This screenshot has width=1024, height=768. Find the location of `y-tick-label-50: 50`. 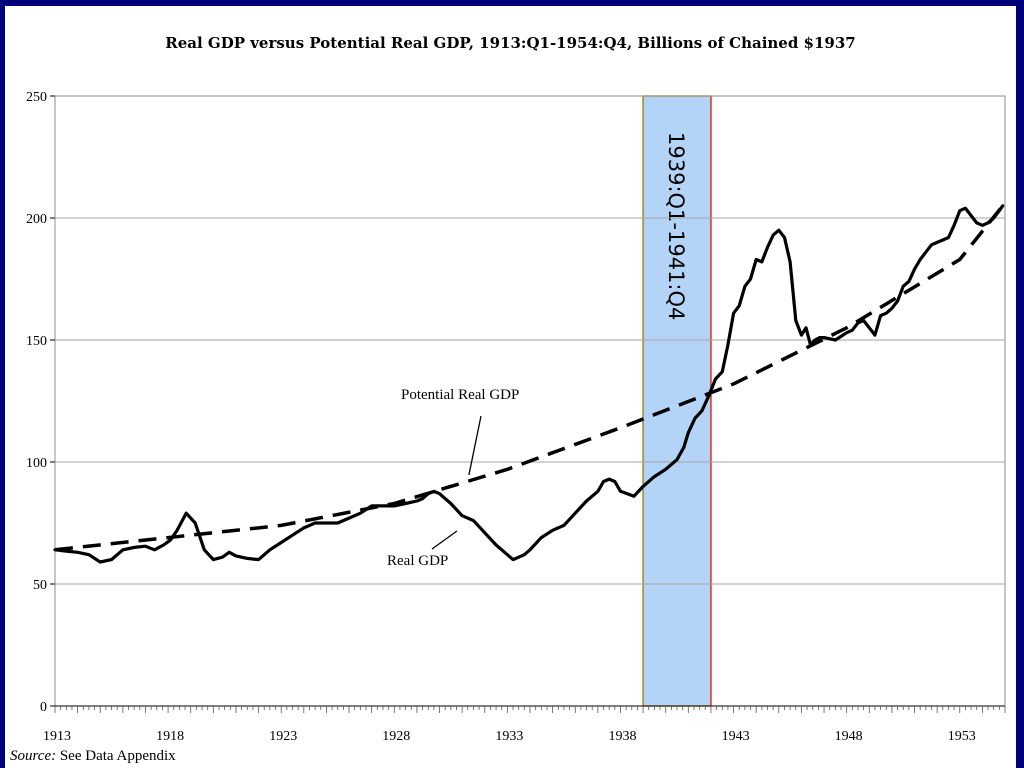

y-tick-label-50: 50 is located at coordinates (40, 585).